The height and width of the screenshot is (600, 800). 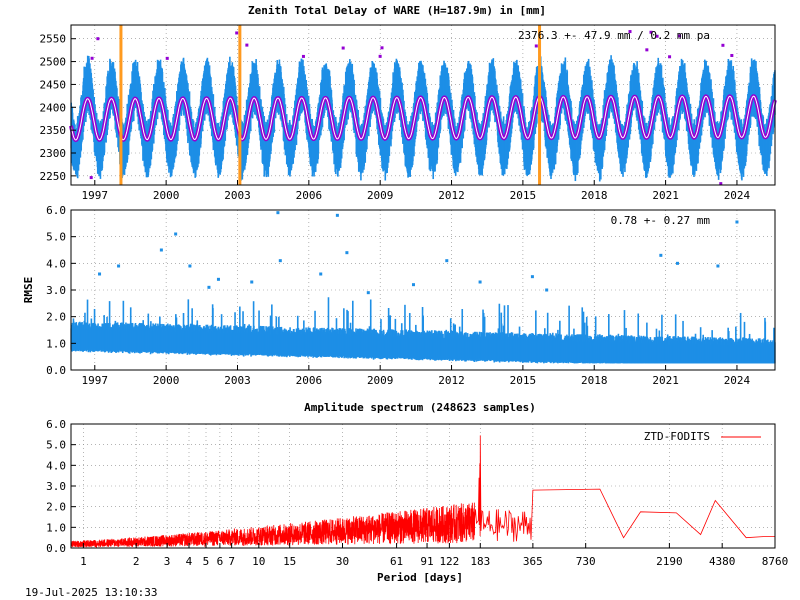 What do you see at coordinates (53, 153) in the screenshot?
I see `y-tick-label: 2300` at bounding box center [53, 153].